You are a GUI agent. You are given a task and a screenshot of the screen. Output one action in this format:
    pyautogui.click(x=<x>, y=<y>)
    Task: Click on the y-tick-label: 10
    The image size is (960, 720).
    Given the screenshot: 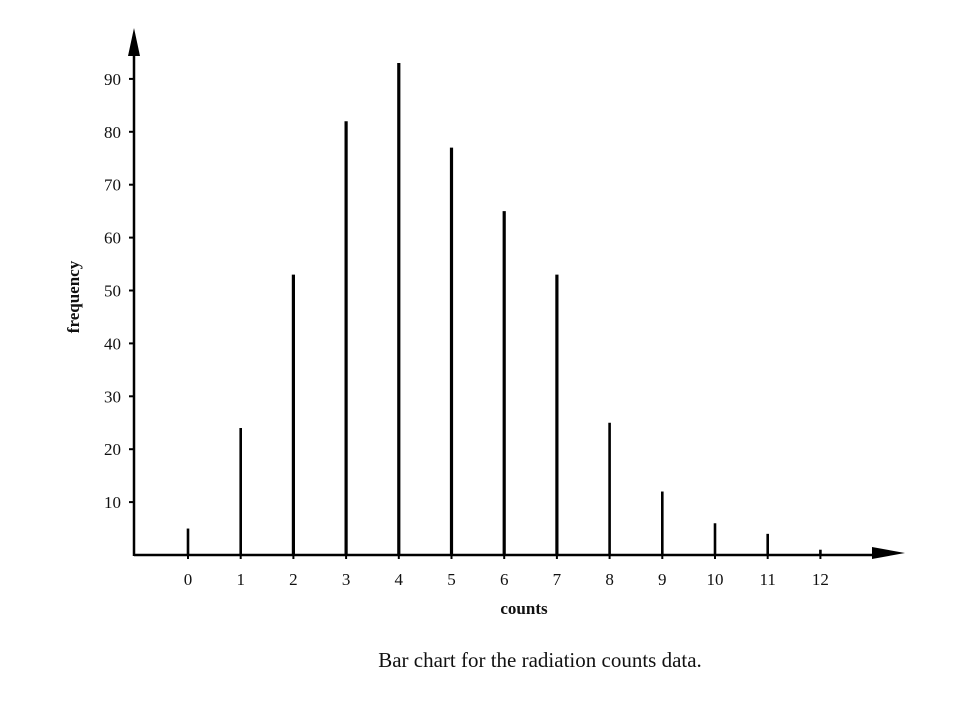 What is the action you would take?
    pyautogui.click(x=112, y=502)
    